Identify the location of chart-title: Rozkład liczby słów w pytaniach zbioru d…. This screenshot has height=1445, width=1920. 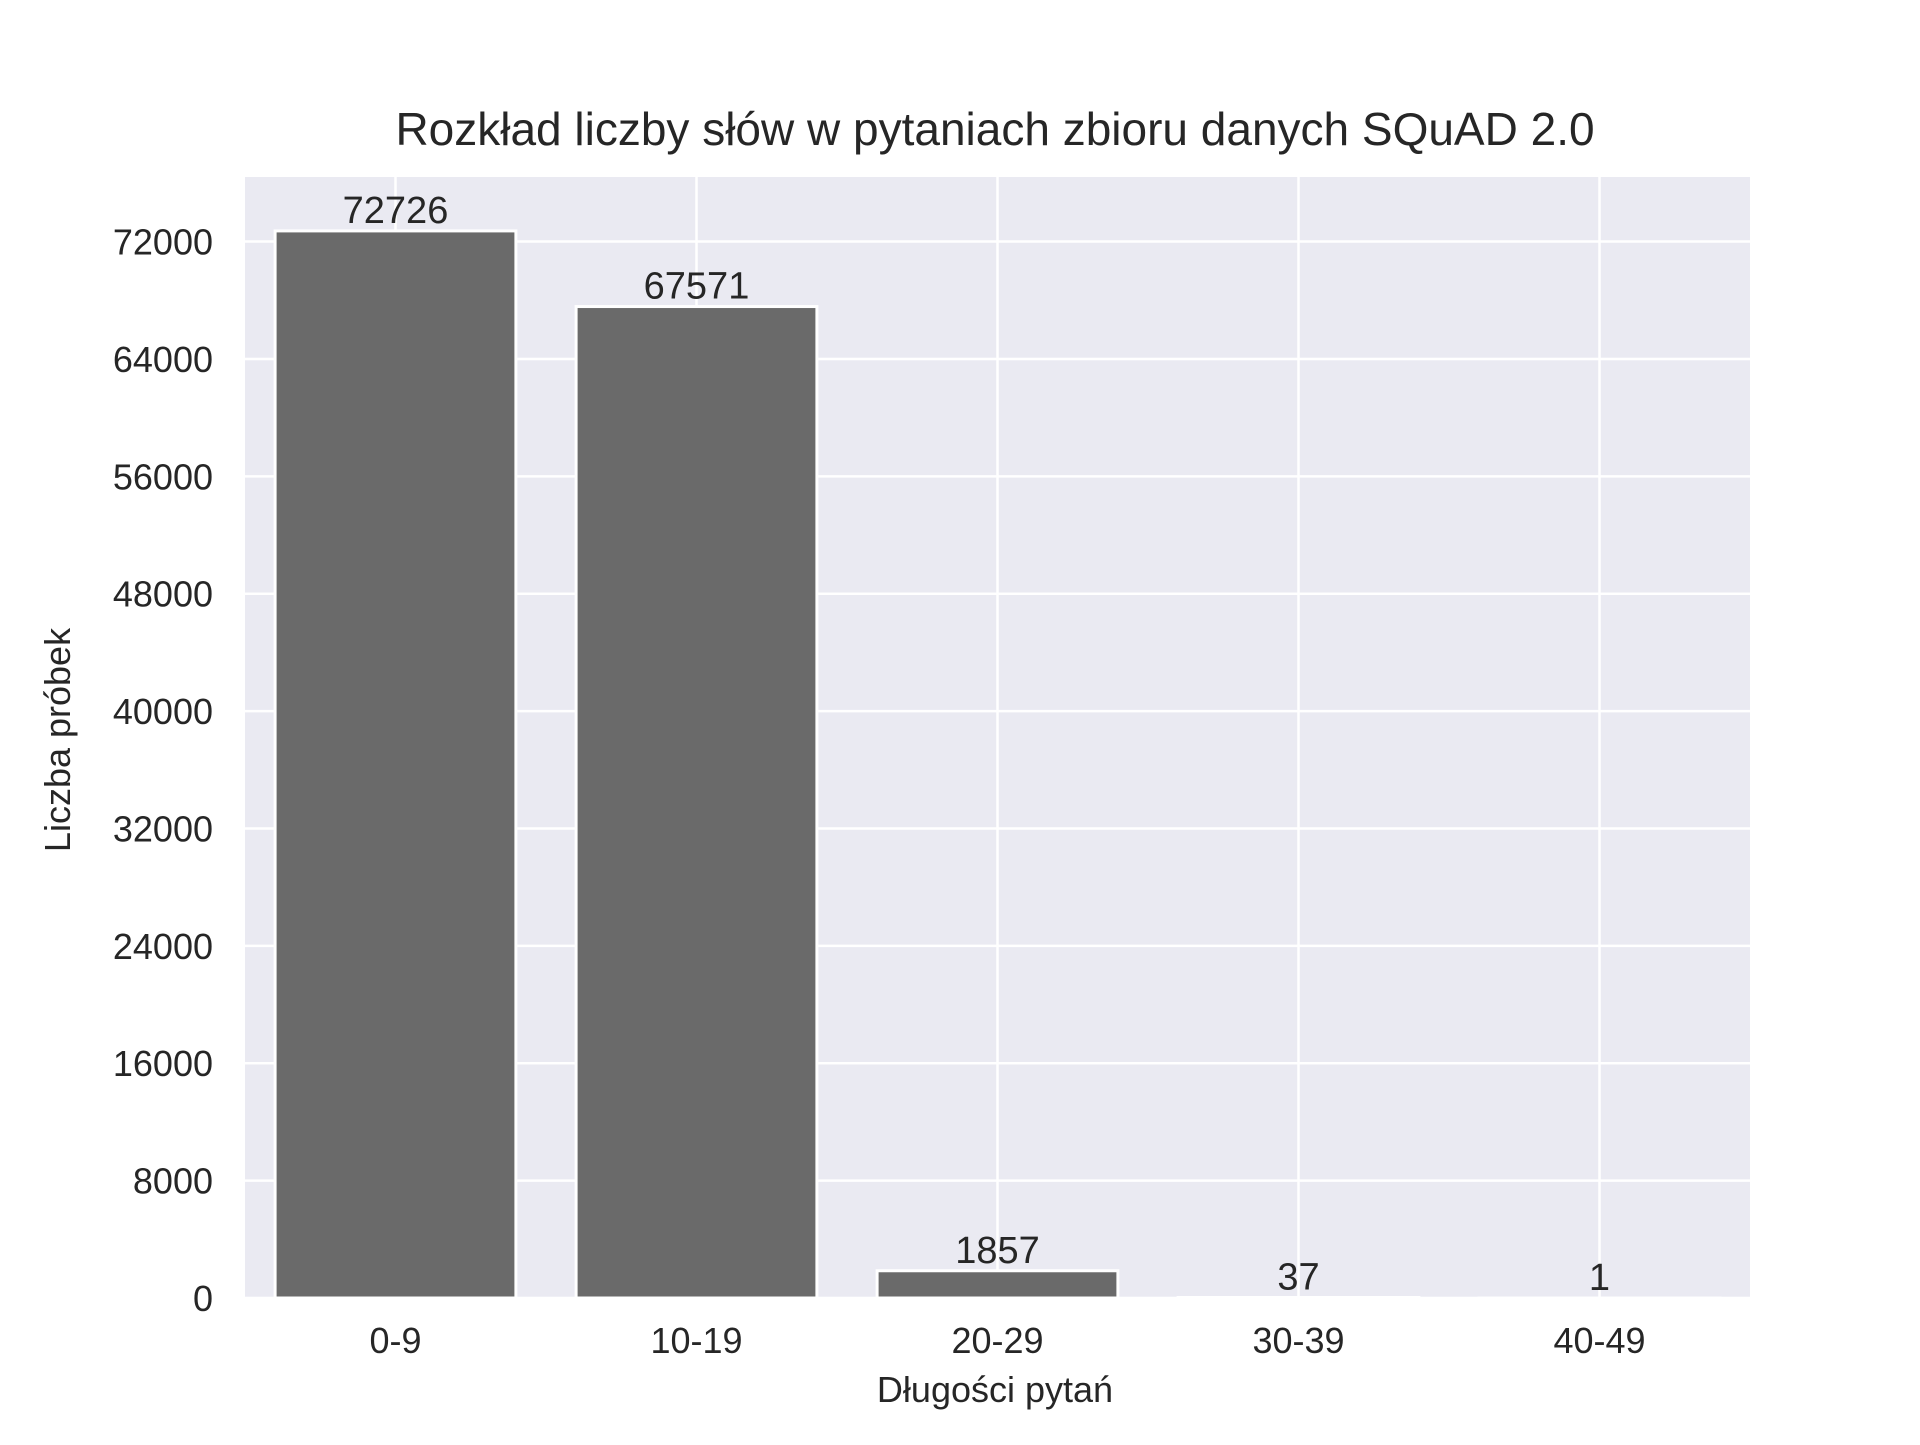
(994, 129).